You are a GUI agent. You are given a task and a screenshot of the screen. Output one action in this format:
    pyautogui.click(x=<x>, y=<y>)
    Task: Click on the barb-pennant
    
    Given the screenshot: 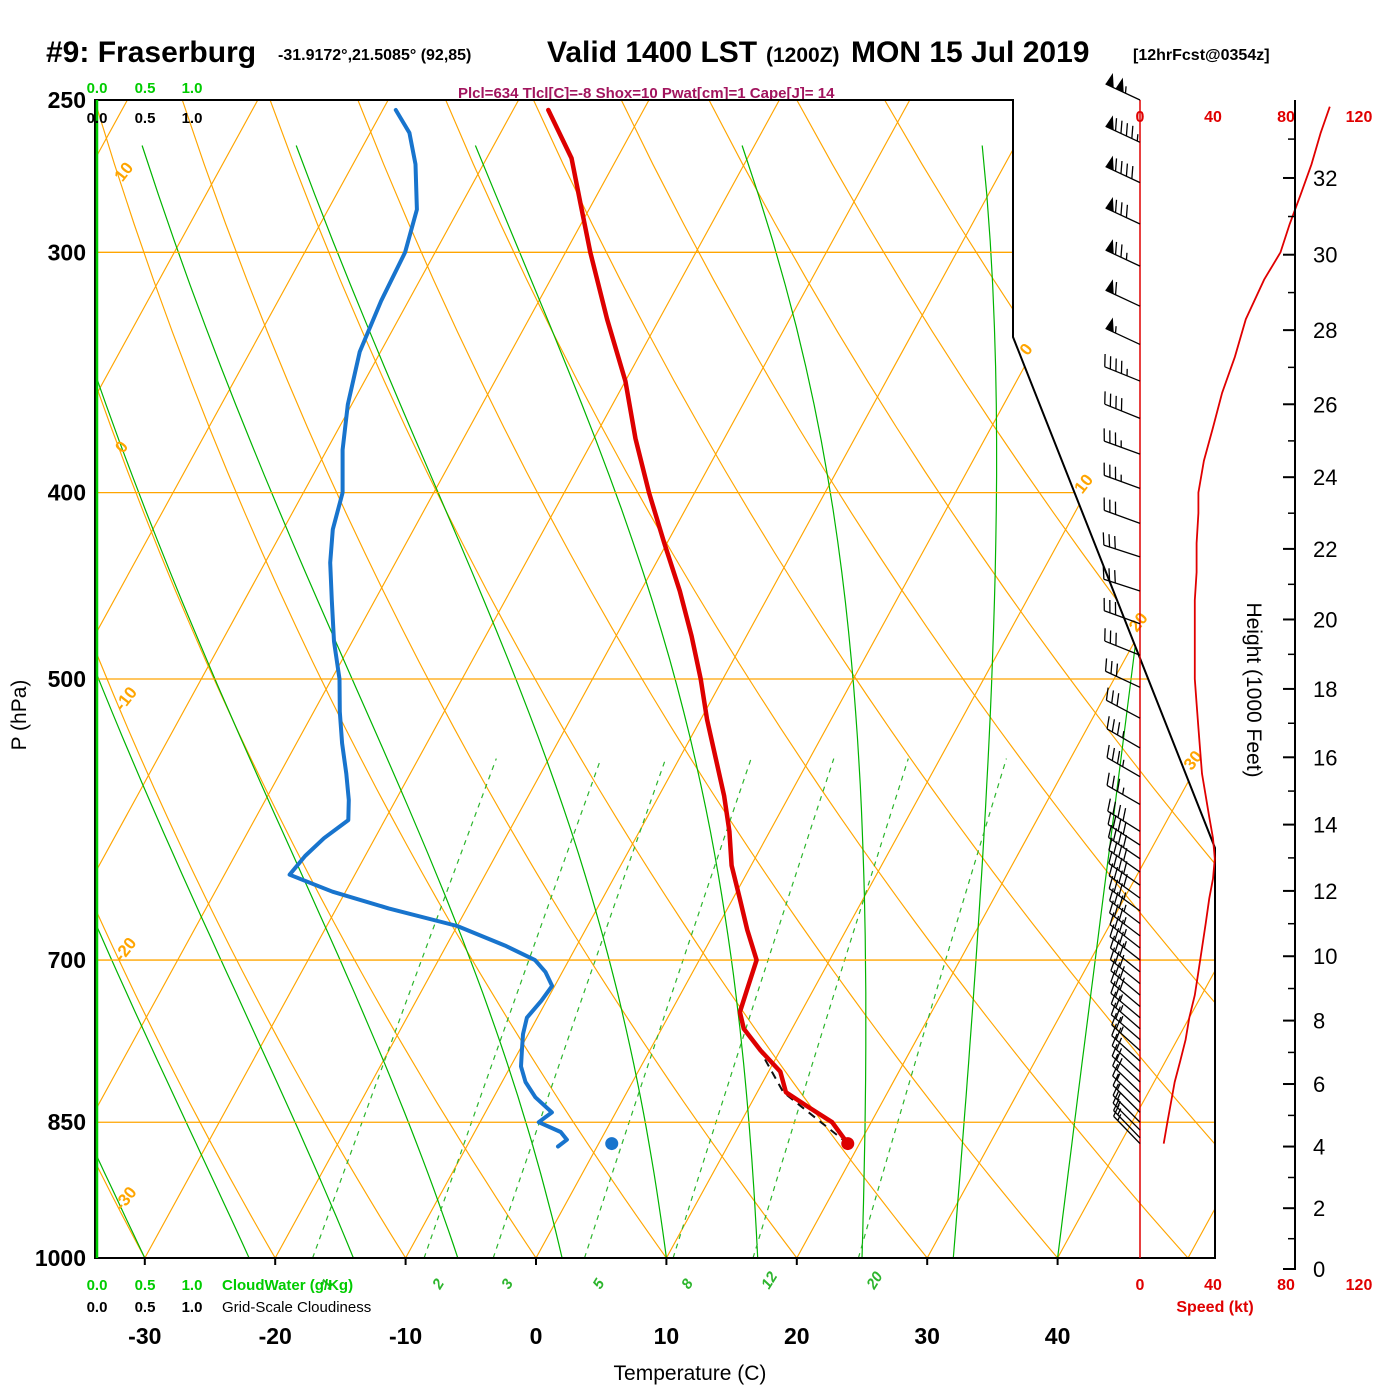 What is the action you would take?
    pyautogui.click(x=1109, y=163)
    